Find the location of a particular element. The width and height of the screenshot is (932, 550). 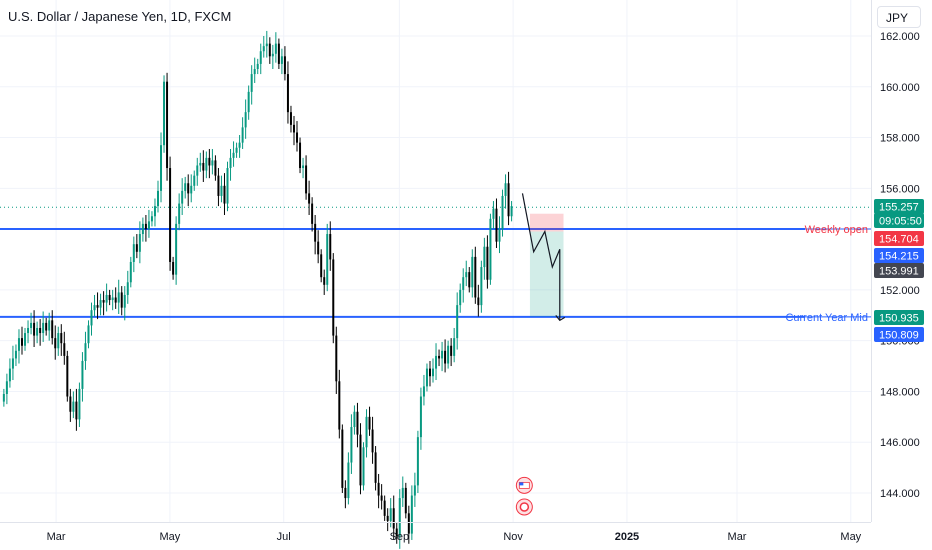

price-label-text: 155.257 is located at coordinates (899, 208).